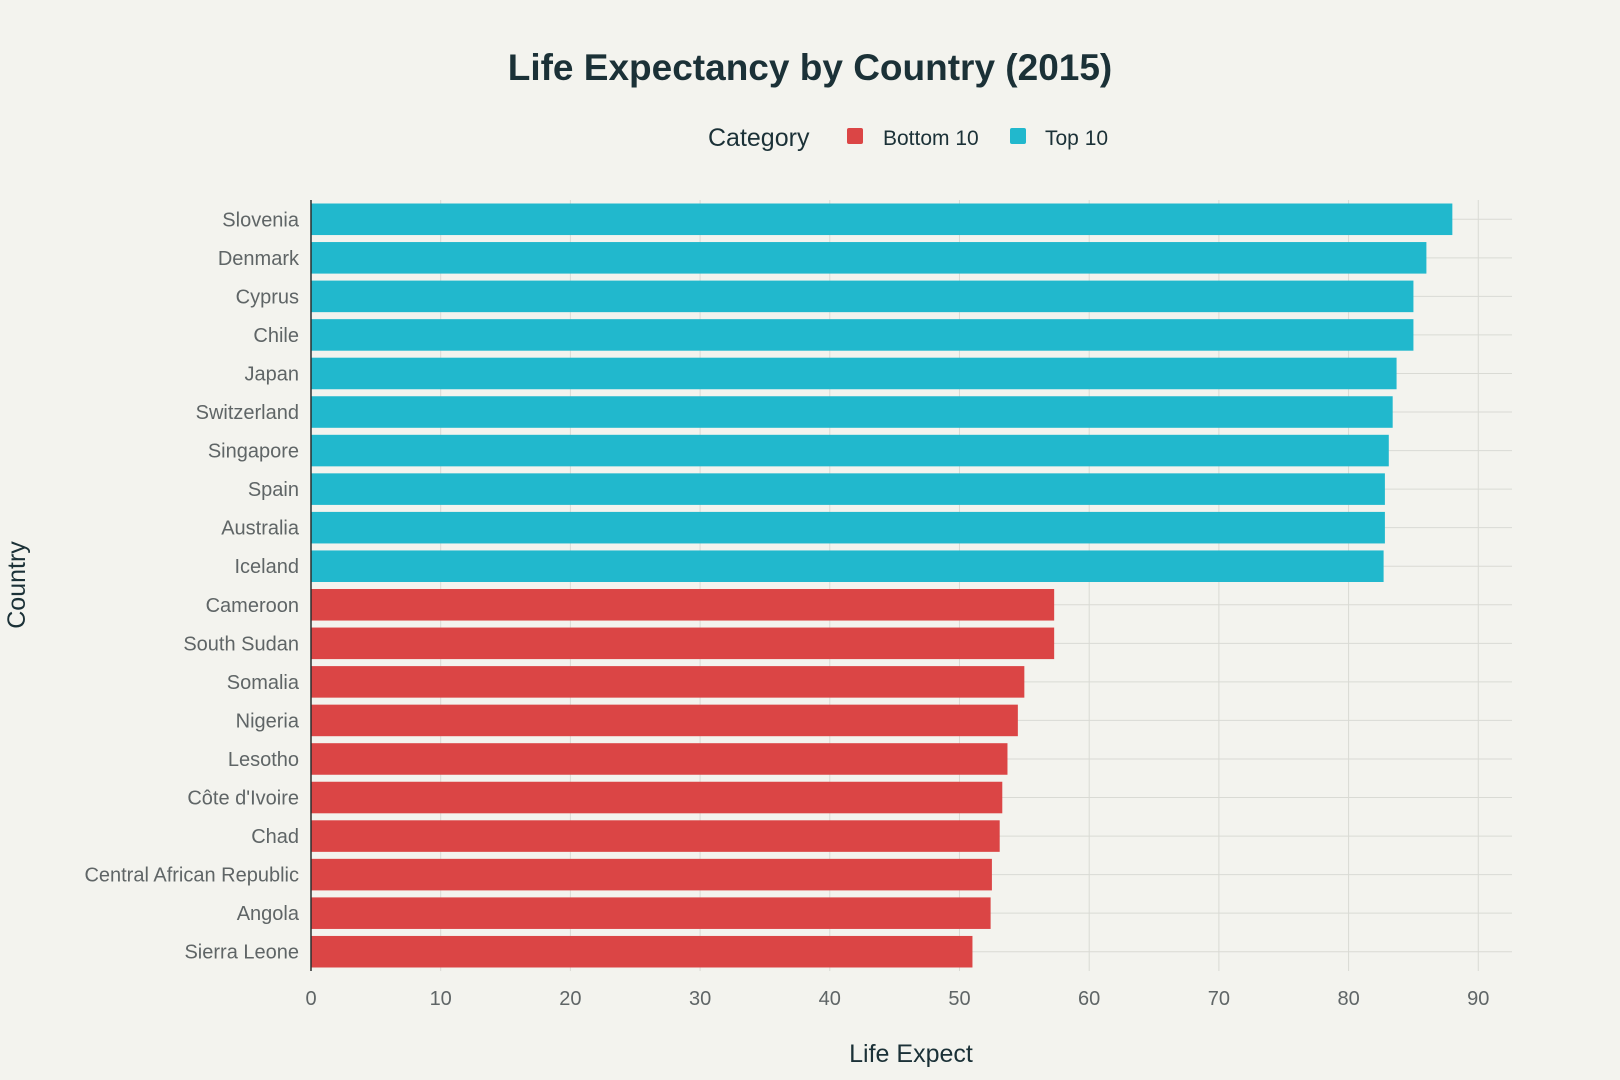 This screenshot has height=1080, width=1620. I want to click on category-label-cameroon: Cameroon, so click(252, 606).